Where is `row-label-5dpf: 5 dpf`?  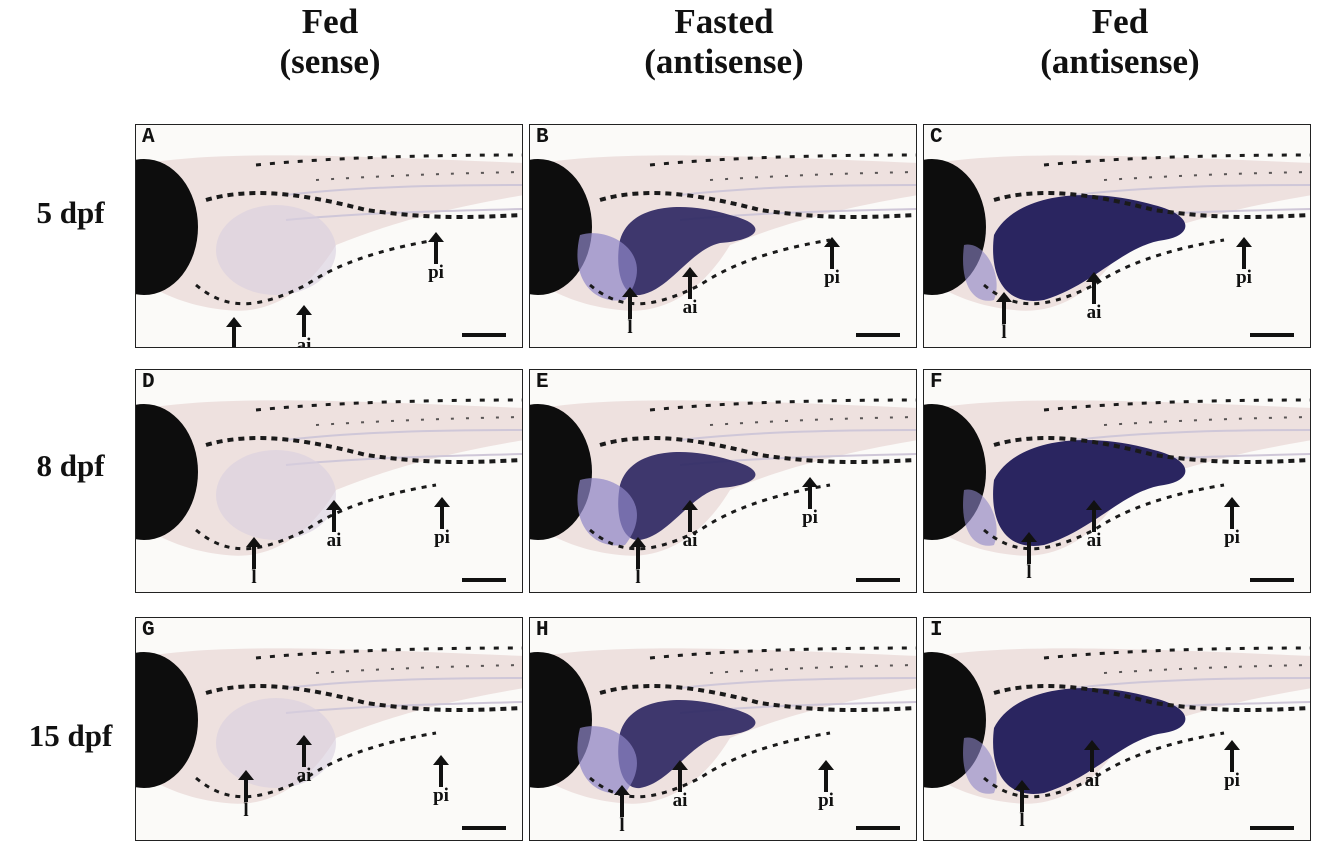
row-label-5dpf: 5 dpf is located at coordinates (70, 212).